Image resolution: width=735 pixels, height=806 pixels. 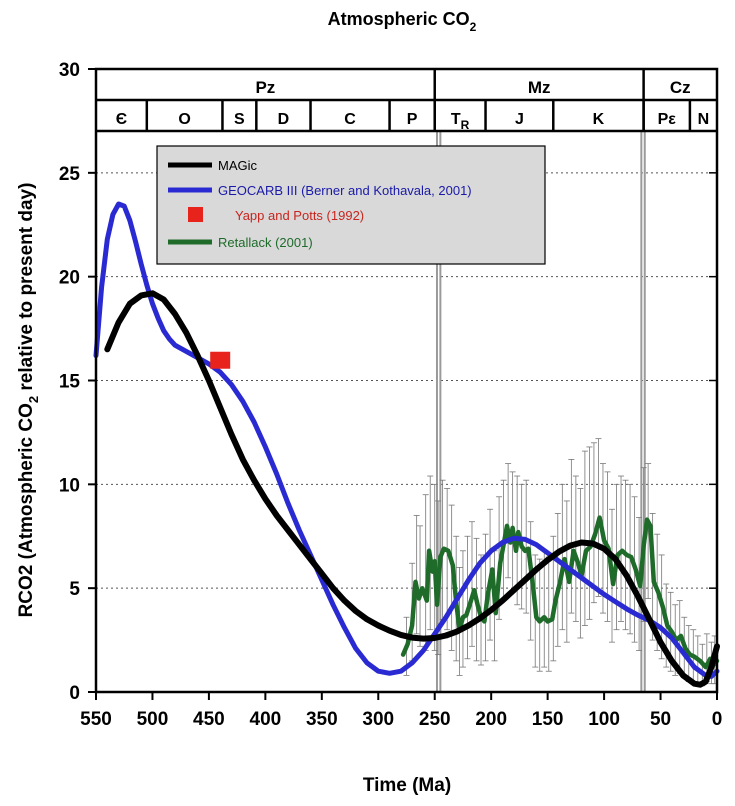 I want to click on period-label: O, so click(x=184, y=119).